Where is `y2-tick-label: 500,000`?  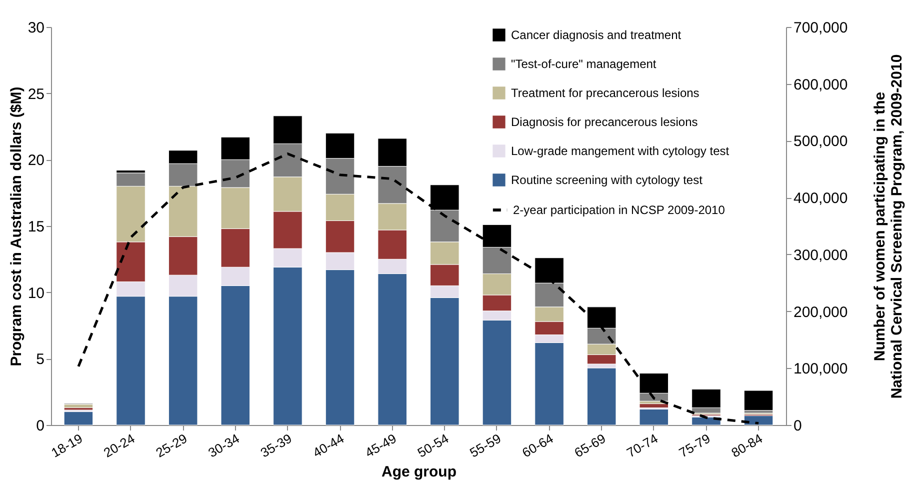
y2-tick-label: 500,000 is located at coordinates (821, 141).